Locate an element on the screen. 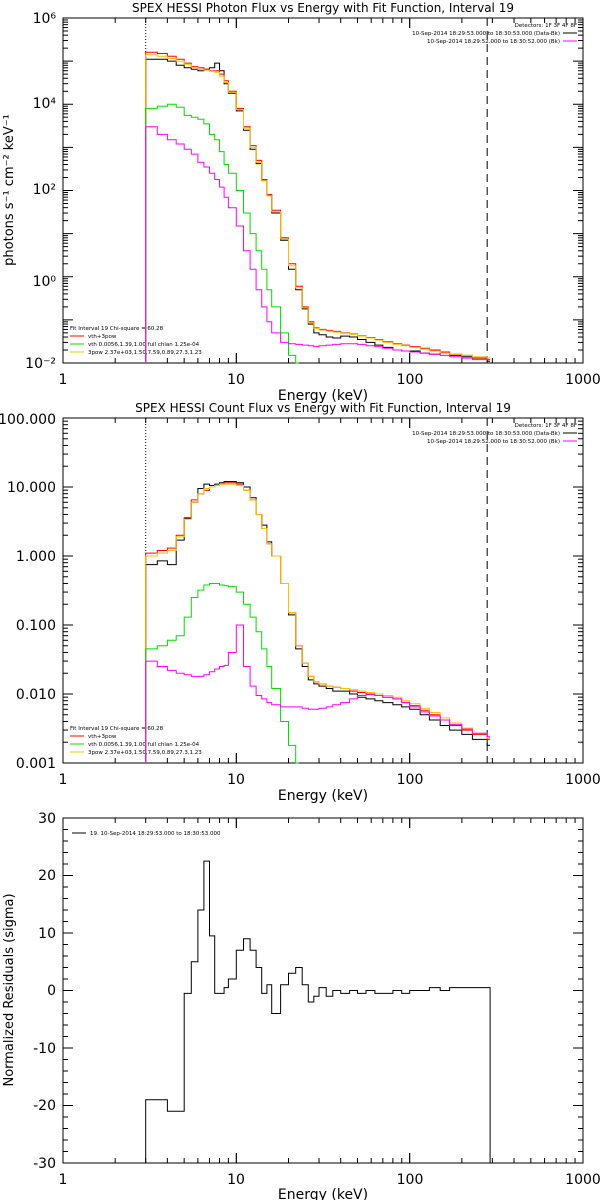  y-tick-label: 10.000 is located at coordinates (31, 488).